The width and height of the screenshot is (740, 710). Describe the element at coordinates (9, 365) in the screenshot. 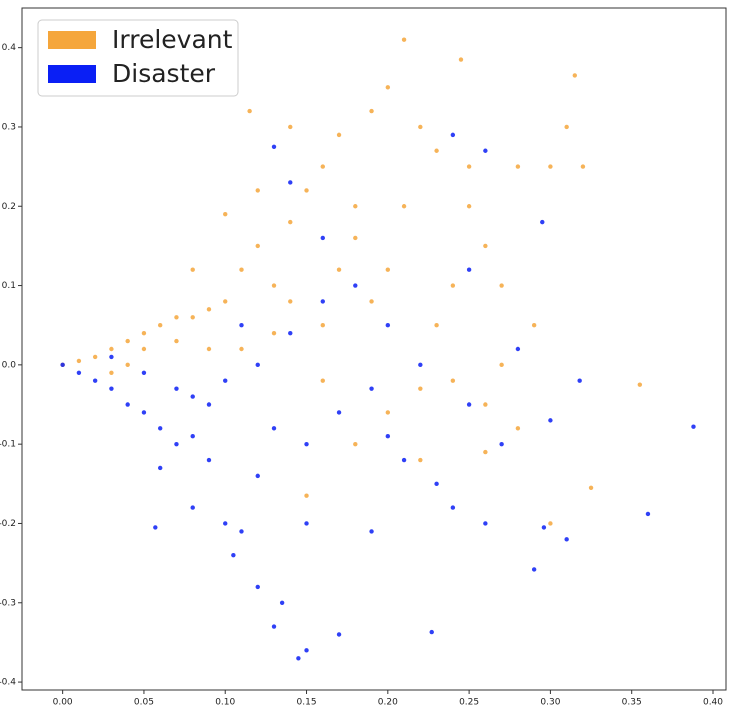

I see `y-tick-label: 0.0` at that location.